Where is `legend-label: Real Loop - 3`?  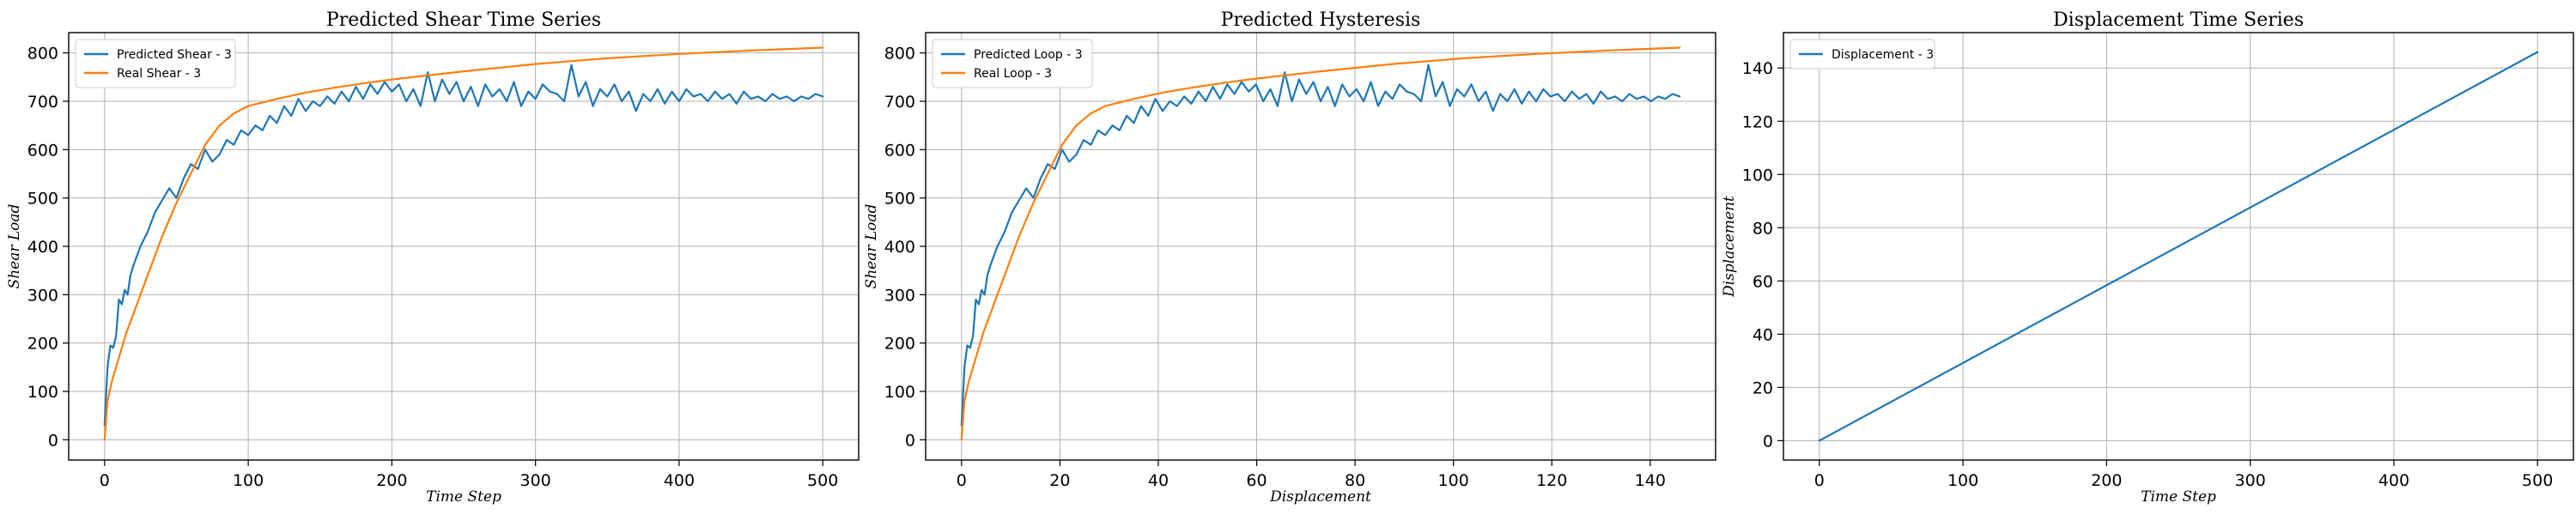
legend-label: Real Loop - 3 is located at coordinates (1013, 74).